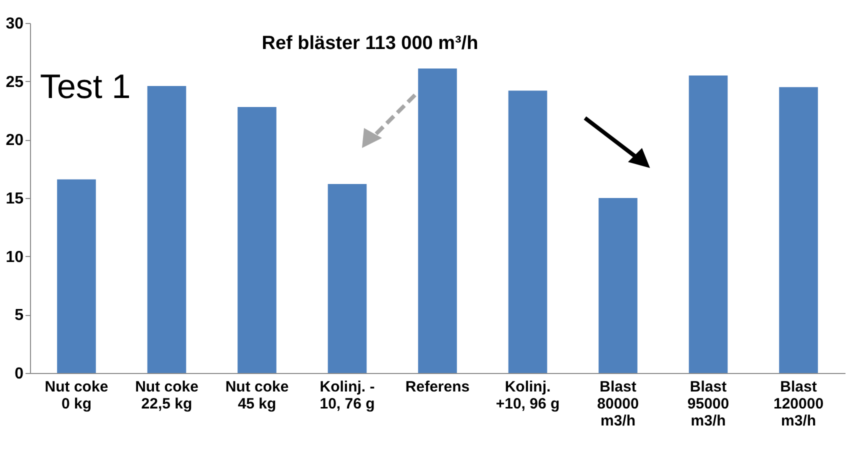 This screenshot has width=860, height=450. I want to click on x-tick-label: Kolinj. +10, 96 g, so click(528, 395).